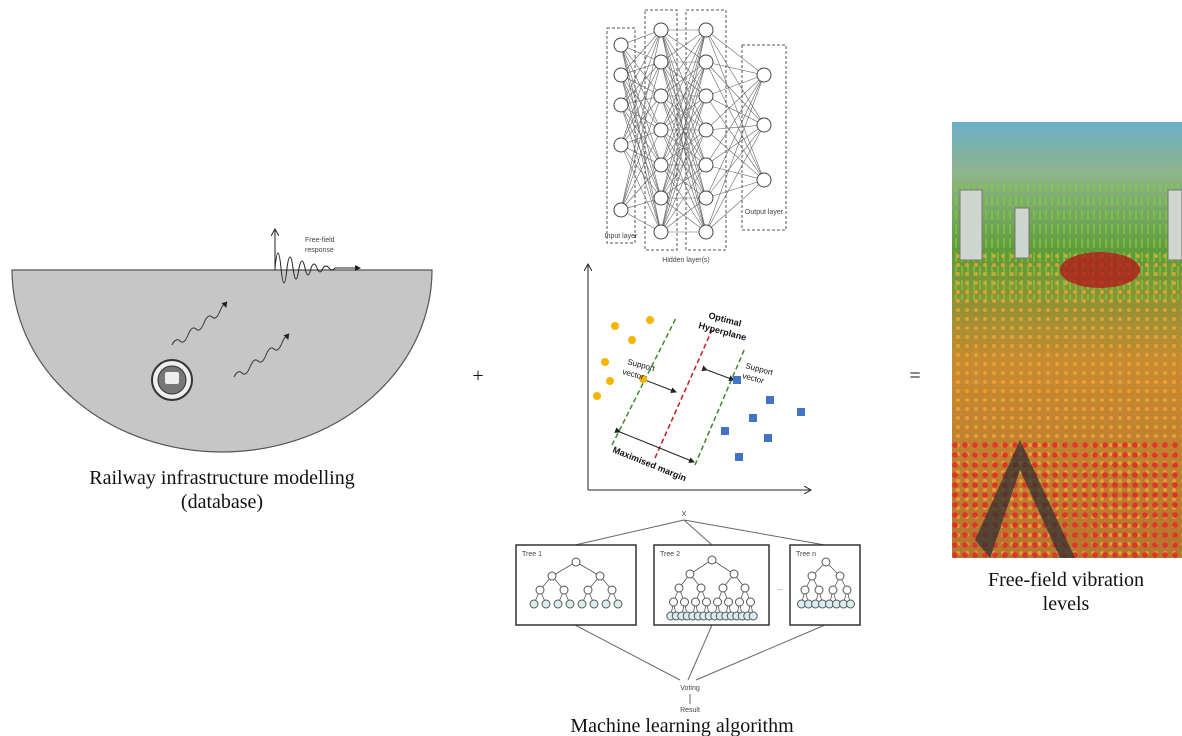 This screenshot has height=736, width=1182. What do you see at coordinates (763, 418) in the screenshot?
I see `class-b` at bounding box center [763, 418].